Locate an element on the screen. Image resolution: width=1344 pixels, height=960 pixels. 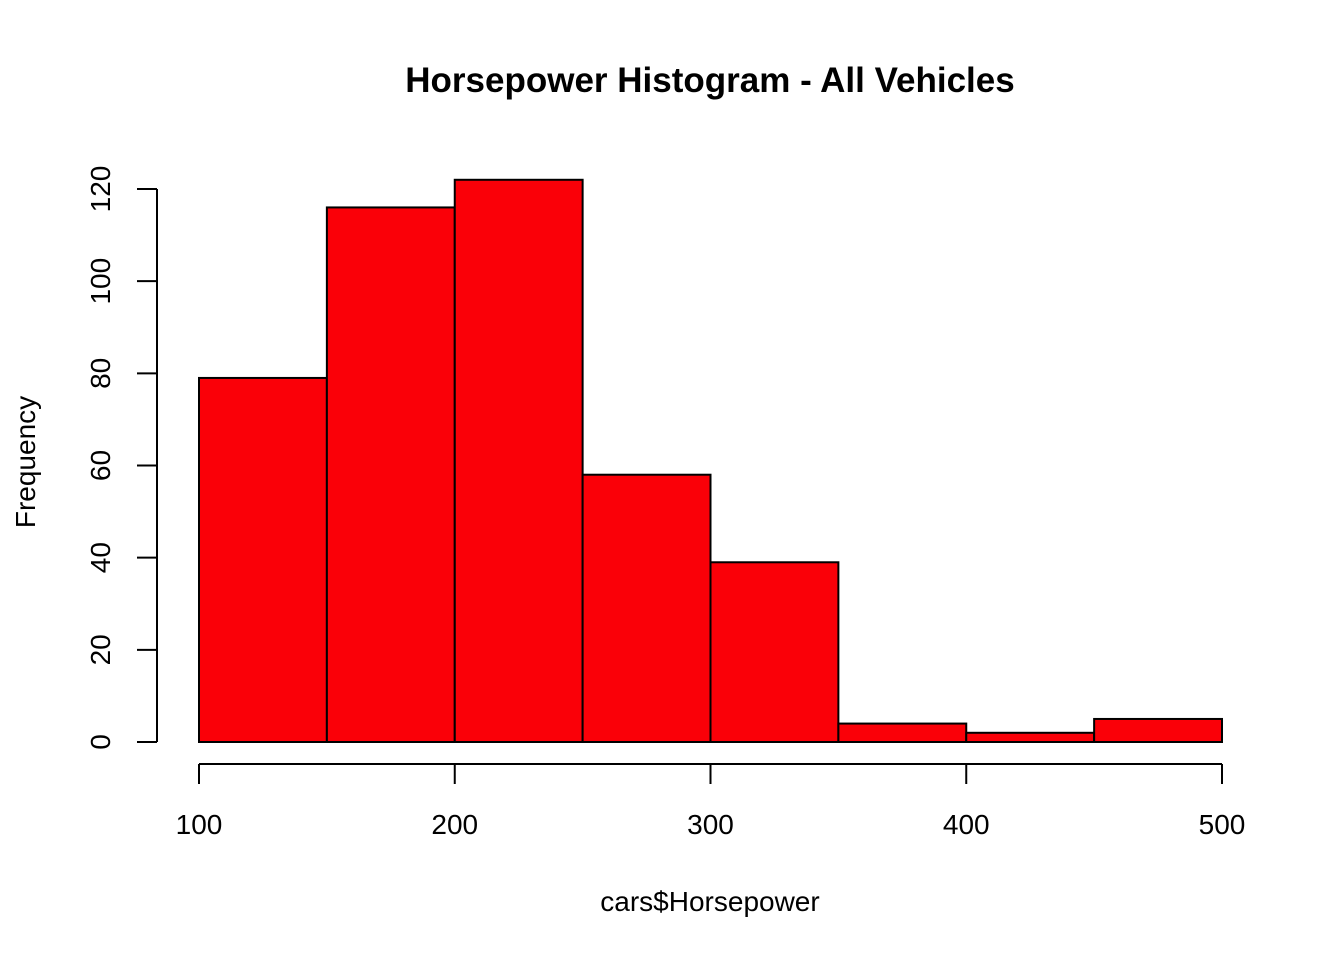
y-tick-label: 60 is located at coordinates (100, 465).